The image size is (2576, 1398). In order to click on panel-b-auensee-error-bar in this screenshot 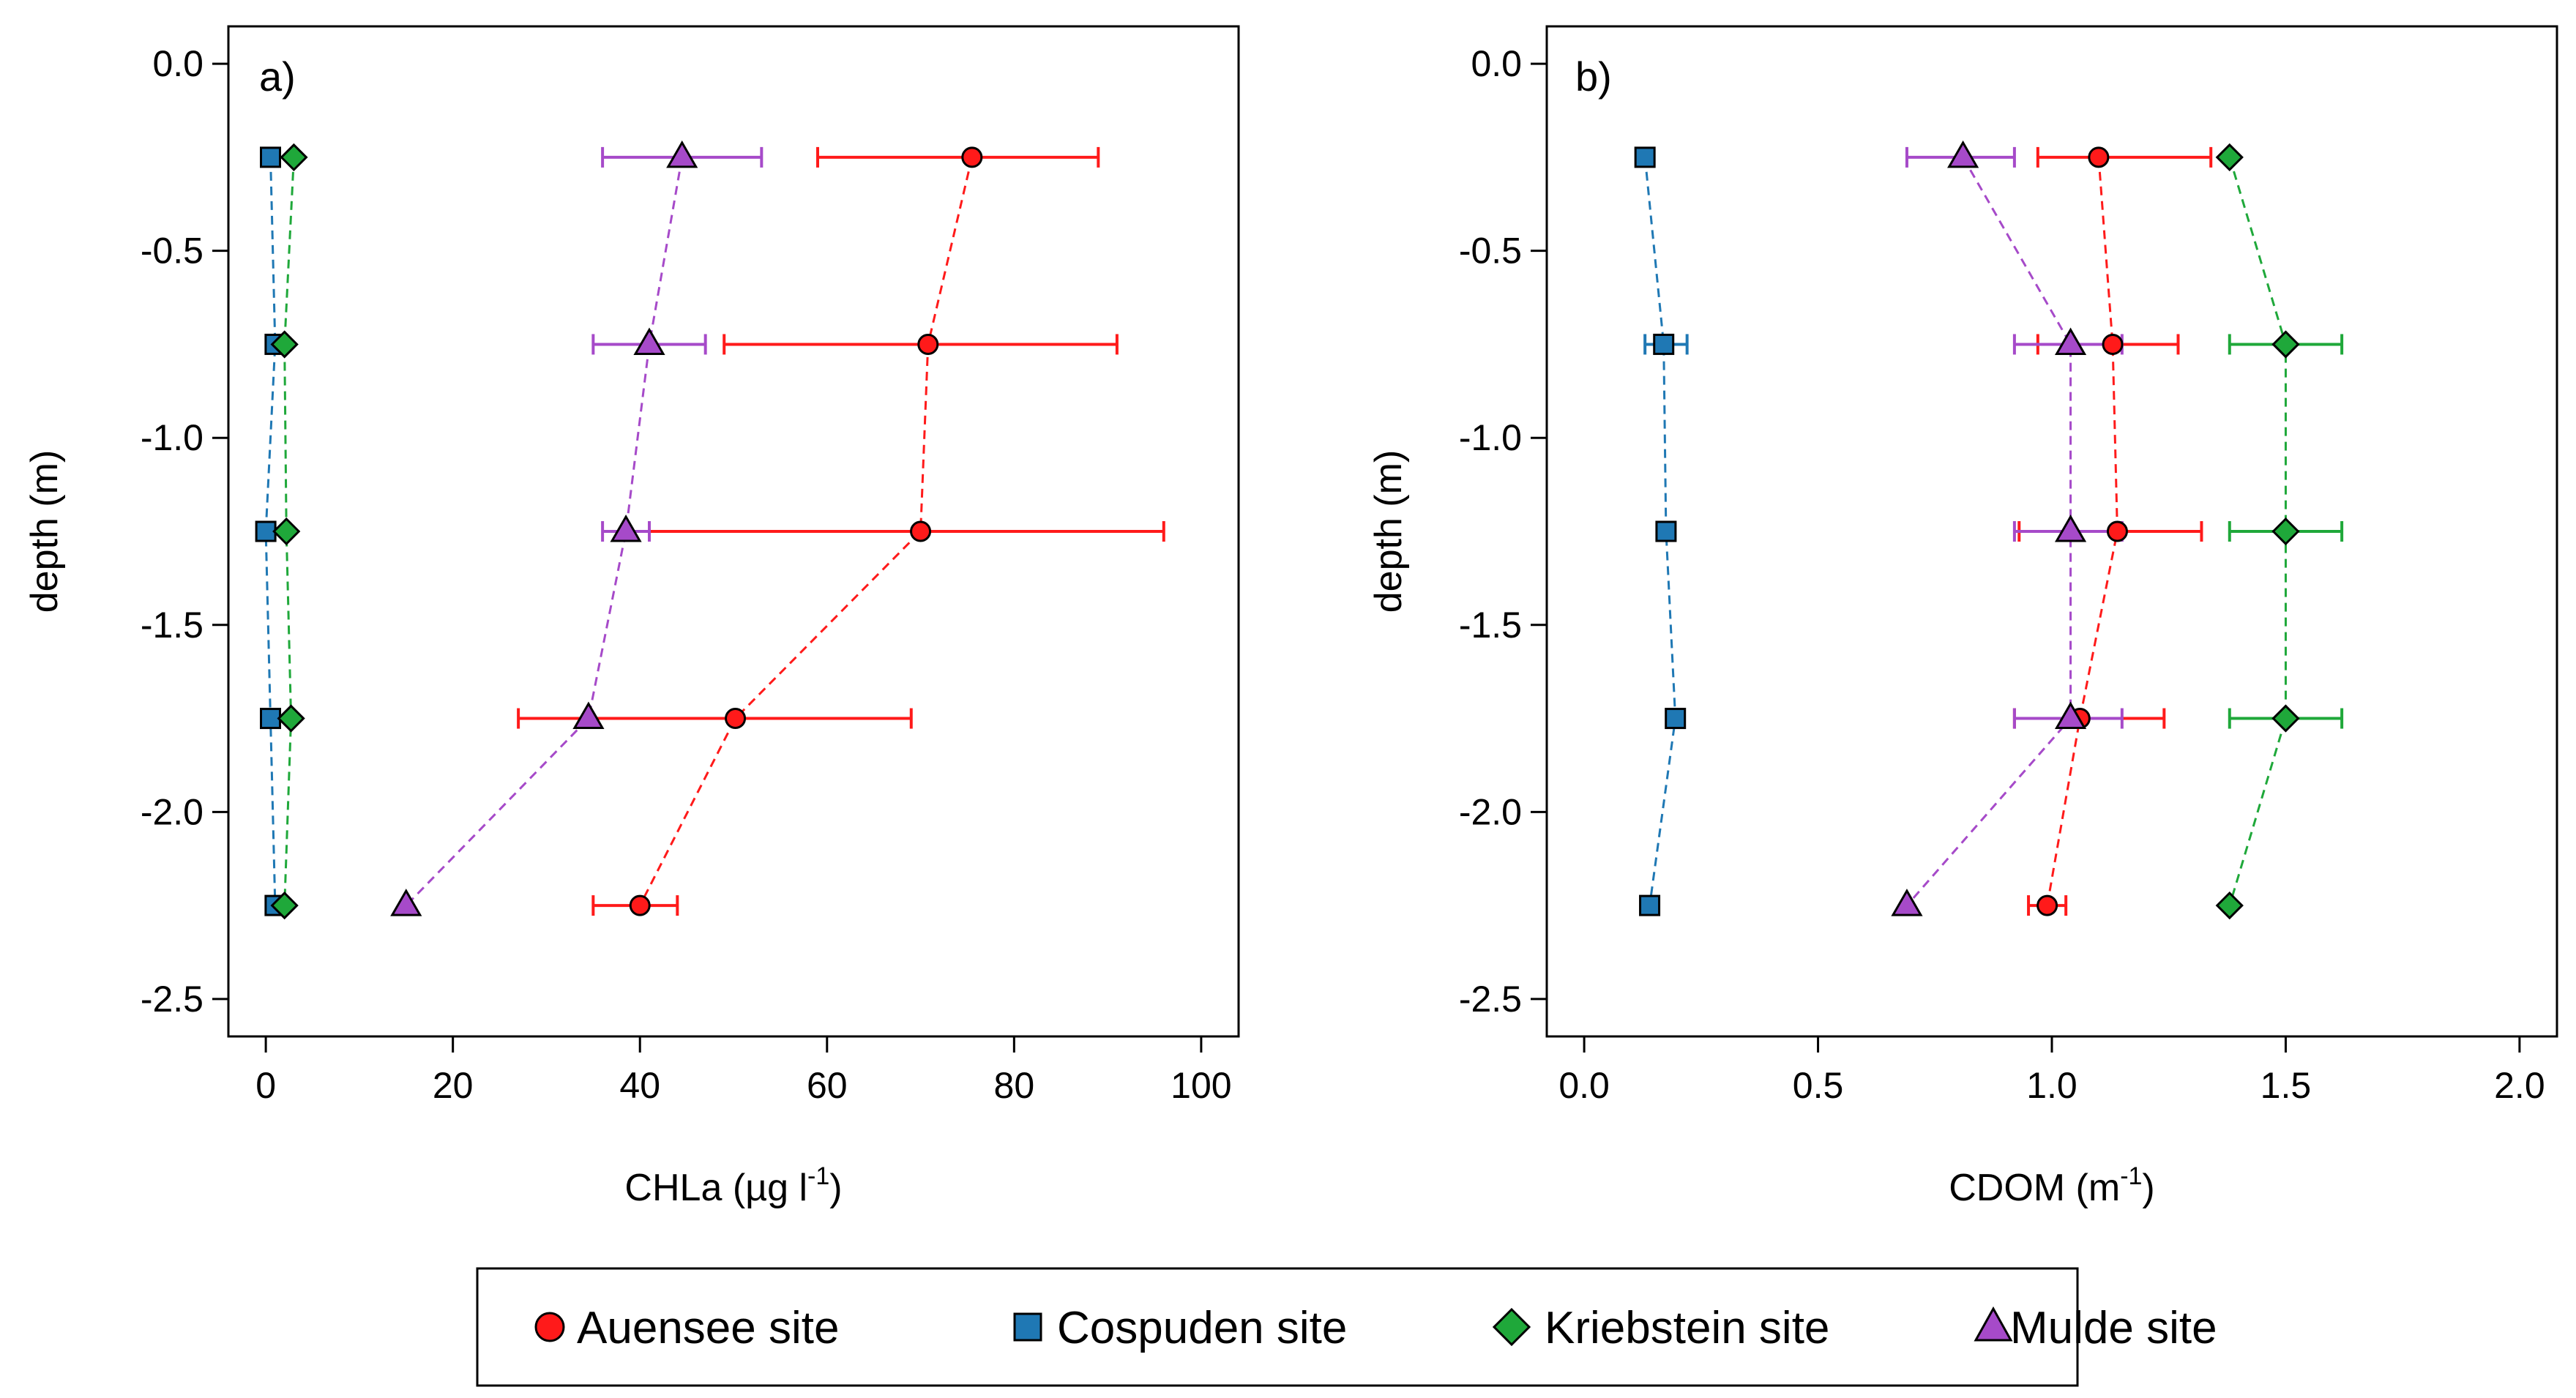, I will do `click(2124, 157)`.